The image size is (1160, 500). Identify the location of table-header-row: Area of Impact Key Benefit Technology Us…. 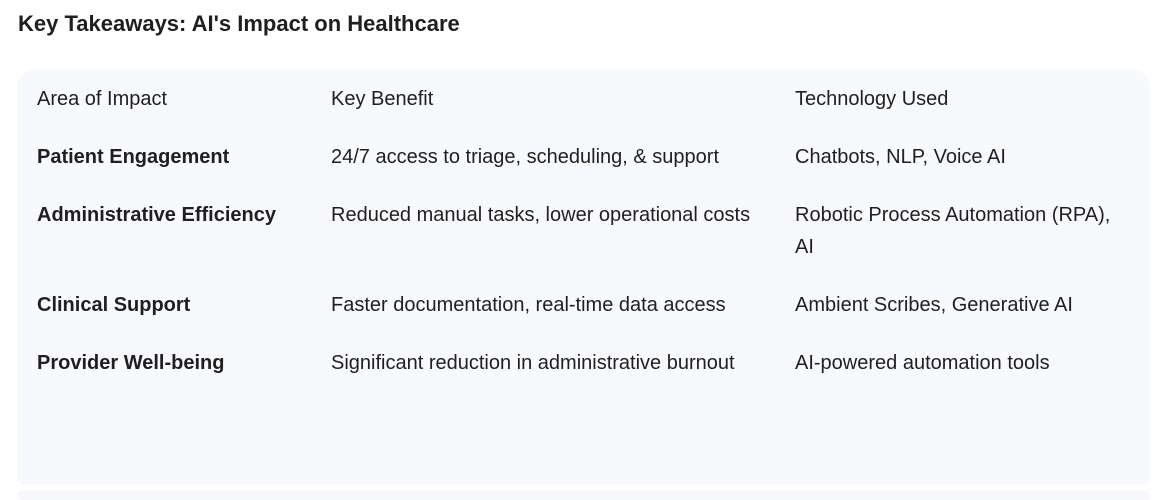
(583, 99).